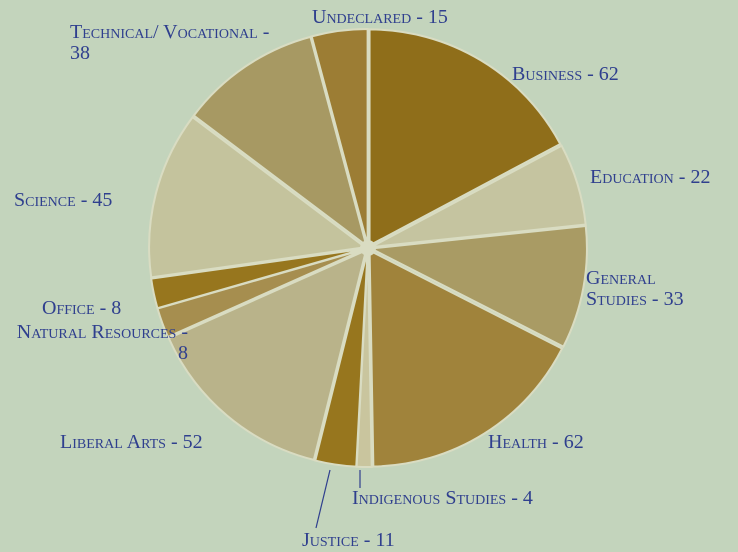  I want to click on category-name: Office, so click(68, 308).